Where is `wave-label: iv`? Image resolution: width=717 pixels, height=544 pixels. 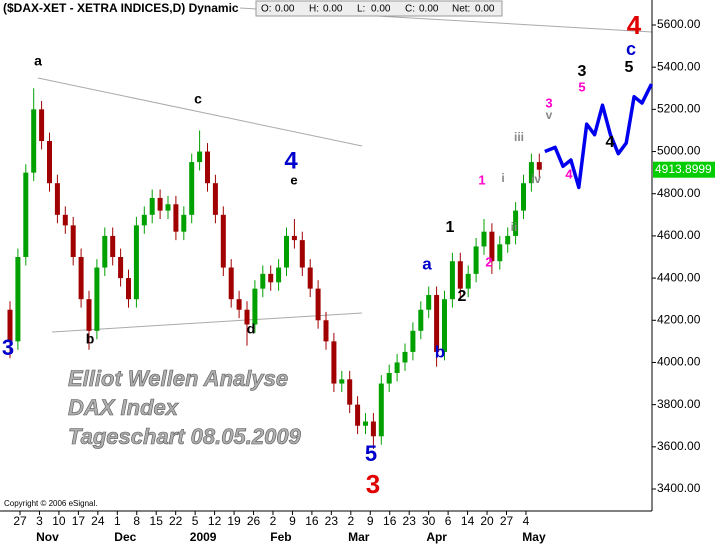 wave-label: iv is located at coordinates (536, 179).